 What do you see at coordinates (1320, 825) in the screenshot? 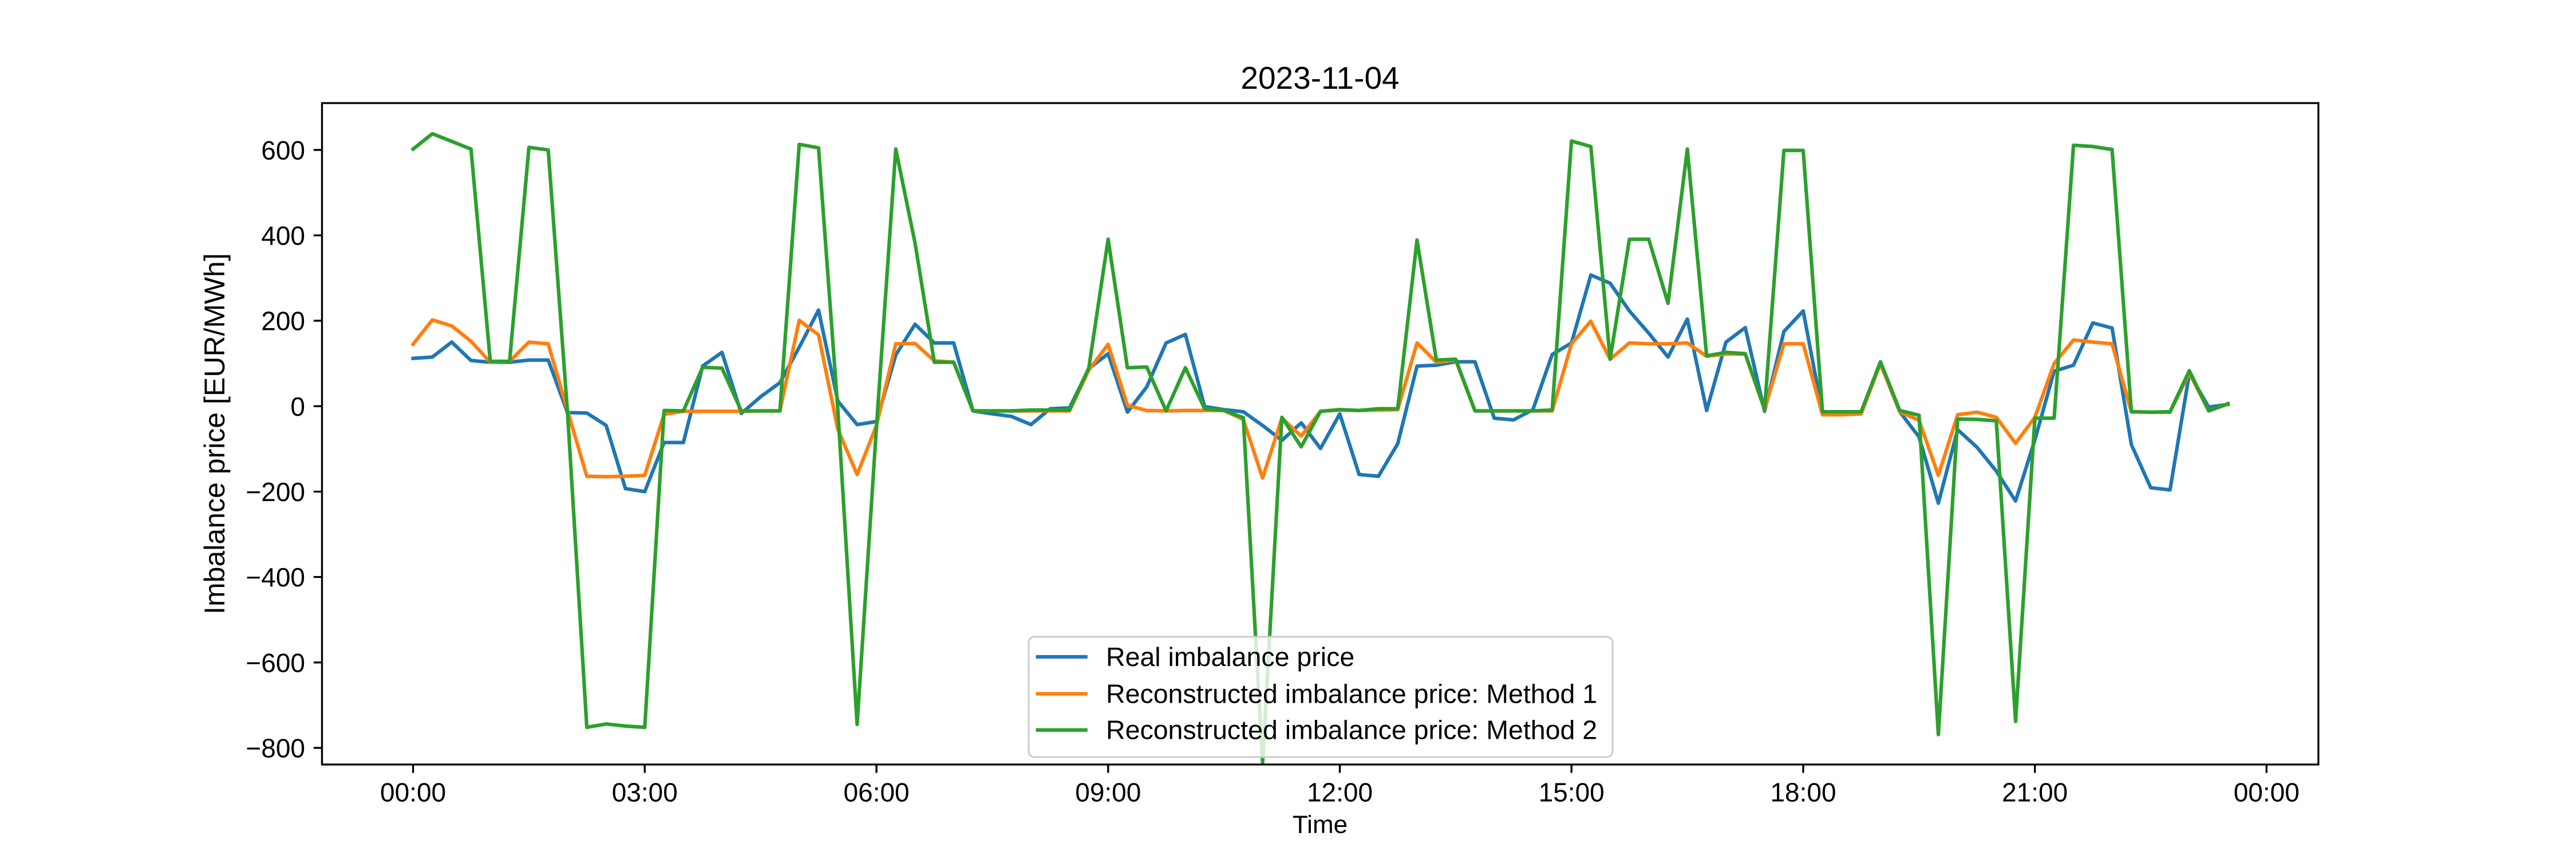
I see `svg-text: Time` at bounding box center [1320, 825].